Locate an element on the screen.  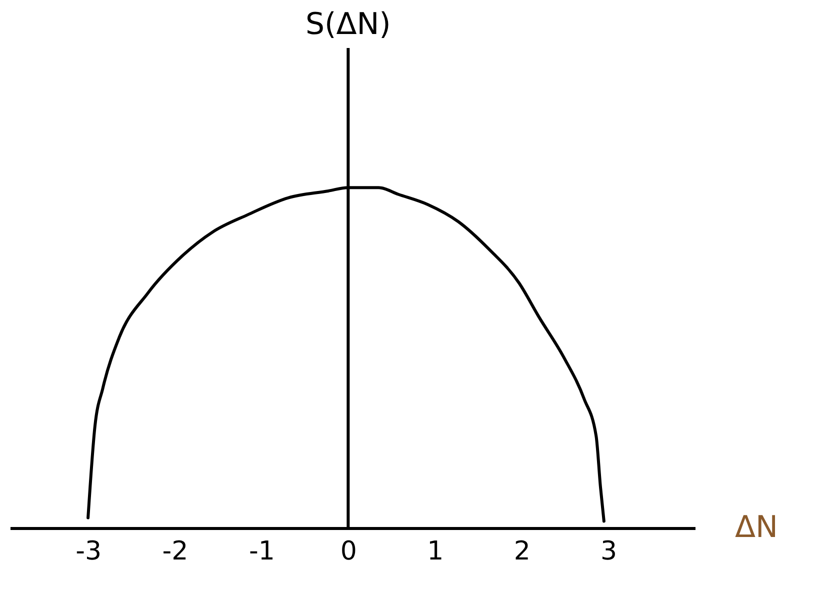
x-tick-label: -3 is located at coordinates (89, 551).